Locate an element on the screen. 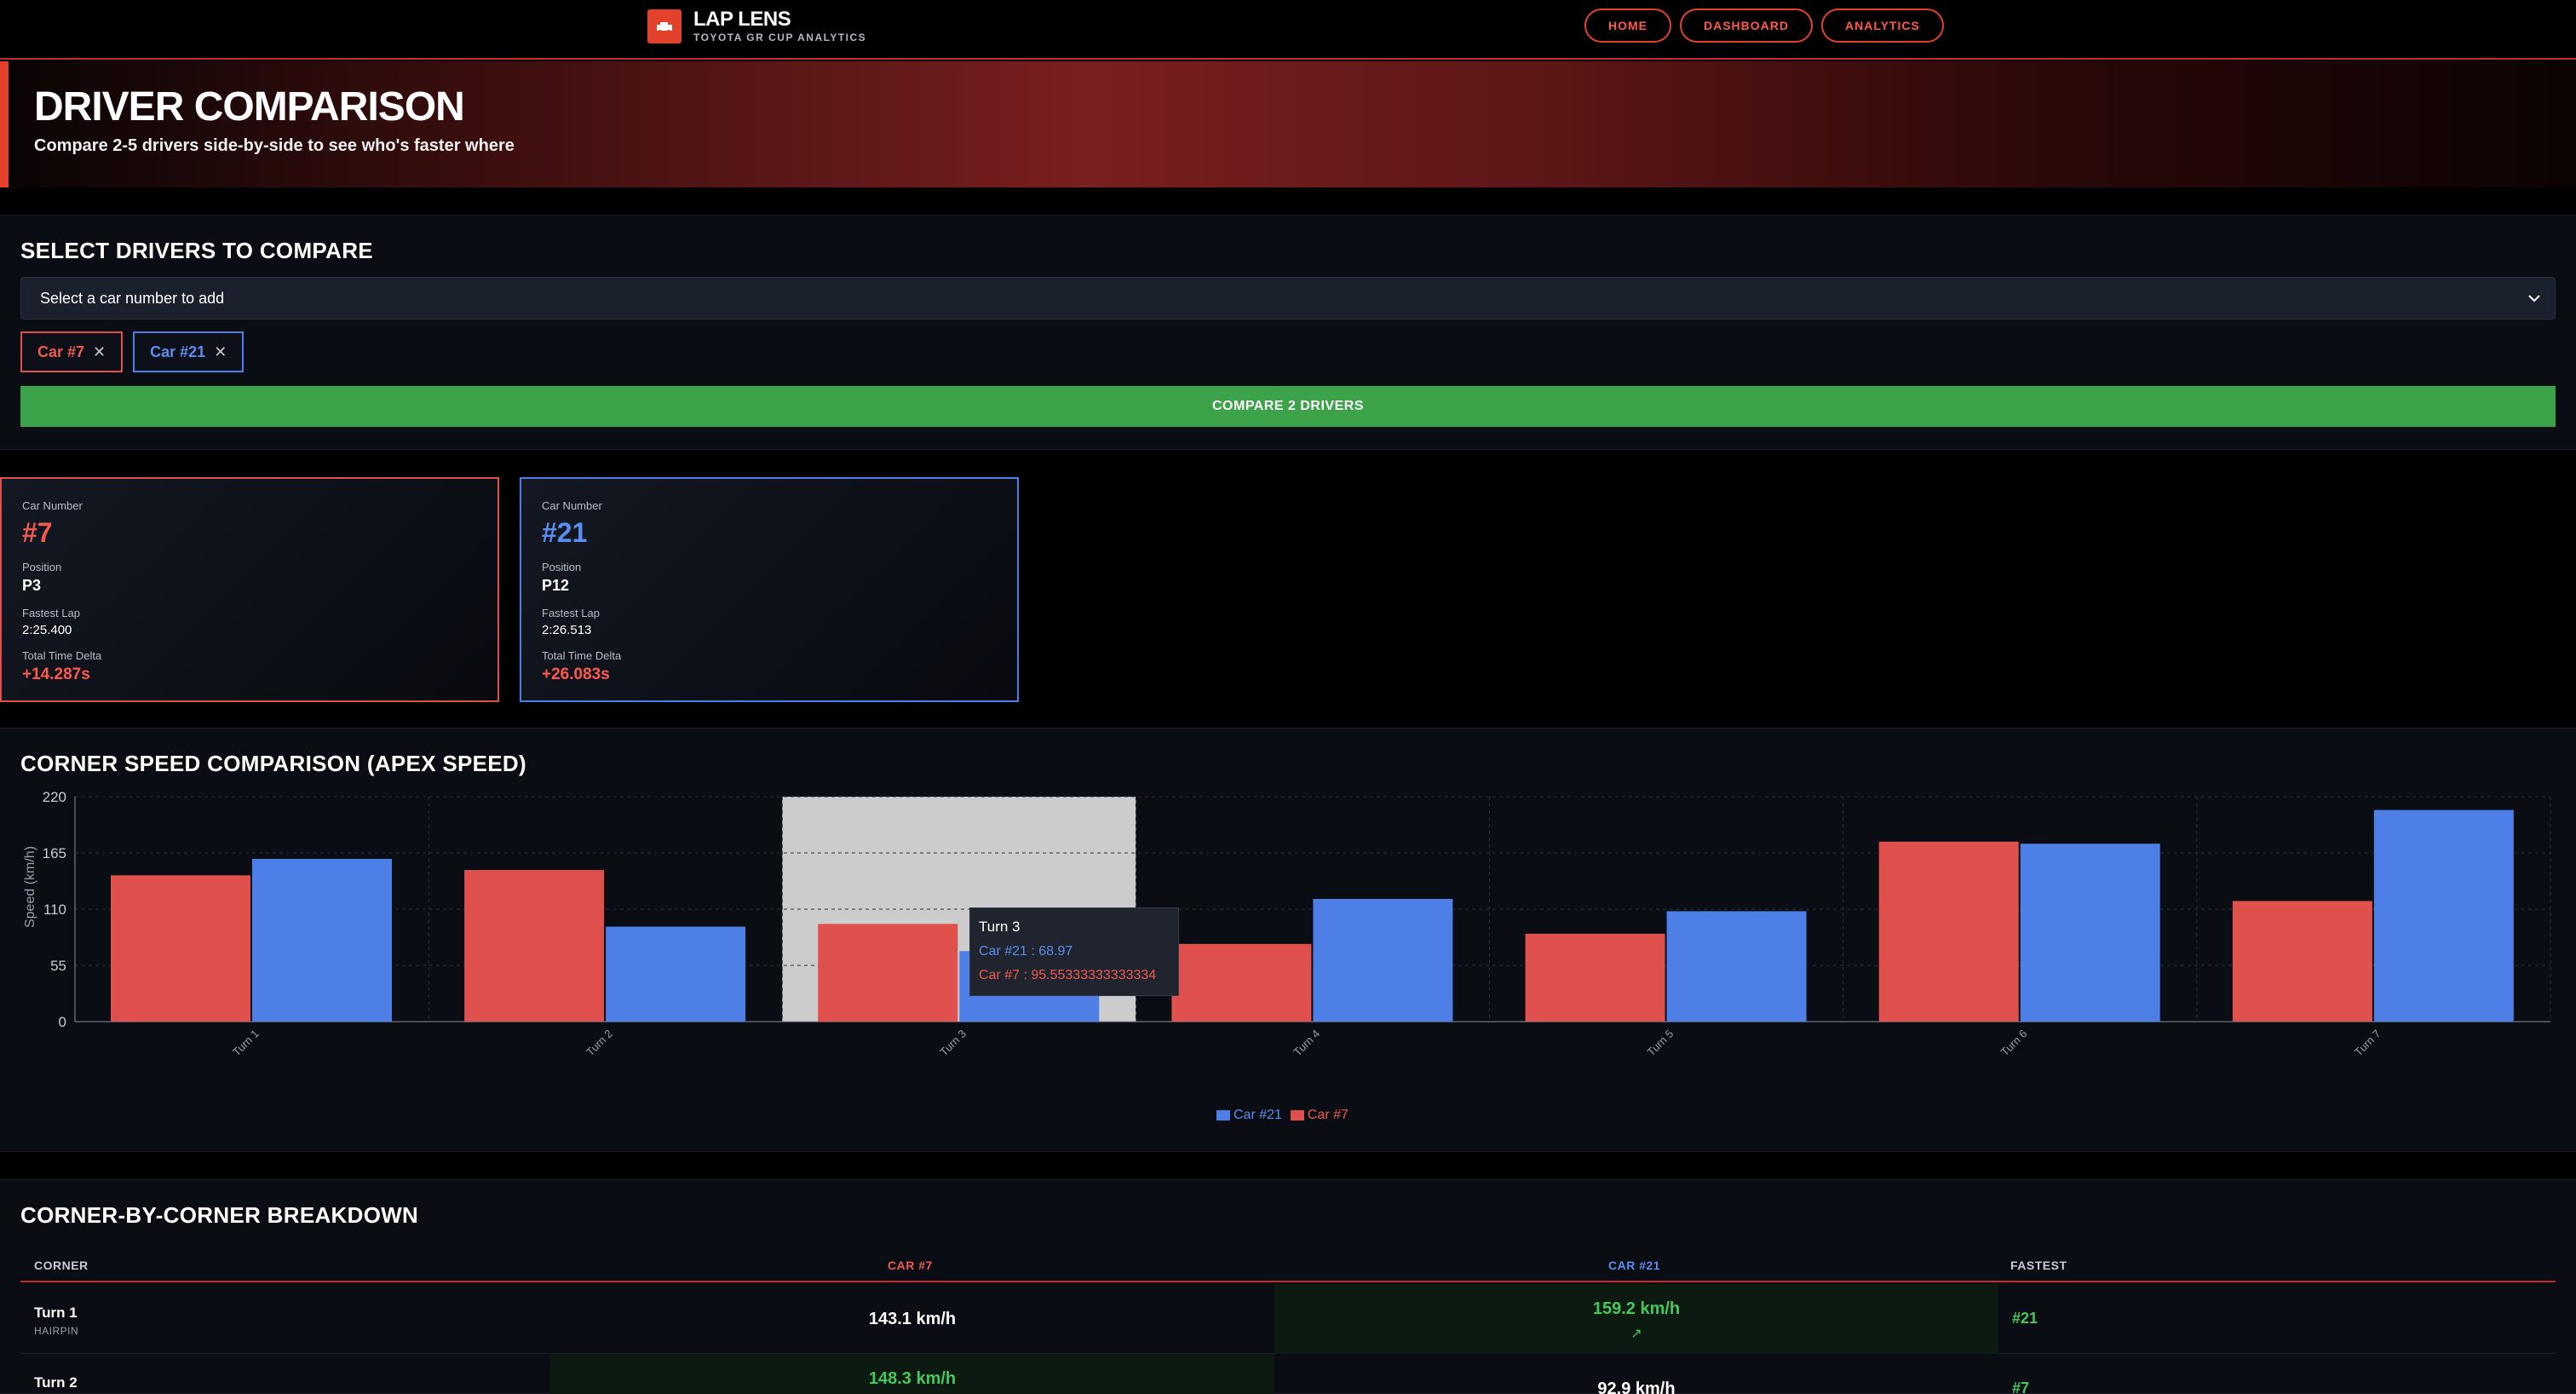  chip-car-7: Car #7 ✕ is located at coordinates (72, 351).